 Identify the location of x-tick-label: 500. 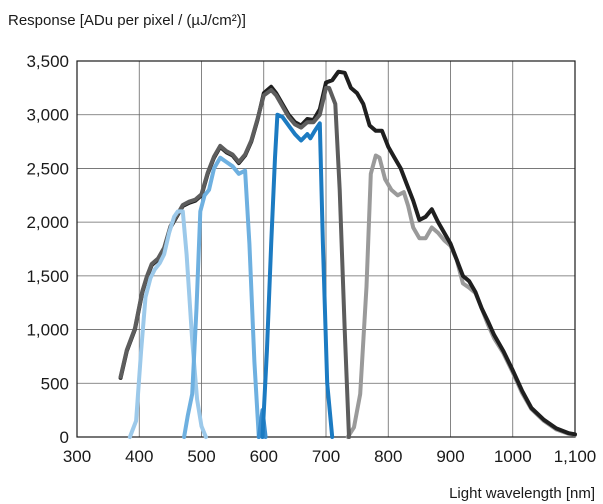
(201, 456).